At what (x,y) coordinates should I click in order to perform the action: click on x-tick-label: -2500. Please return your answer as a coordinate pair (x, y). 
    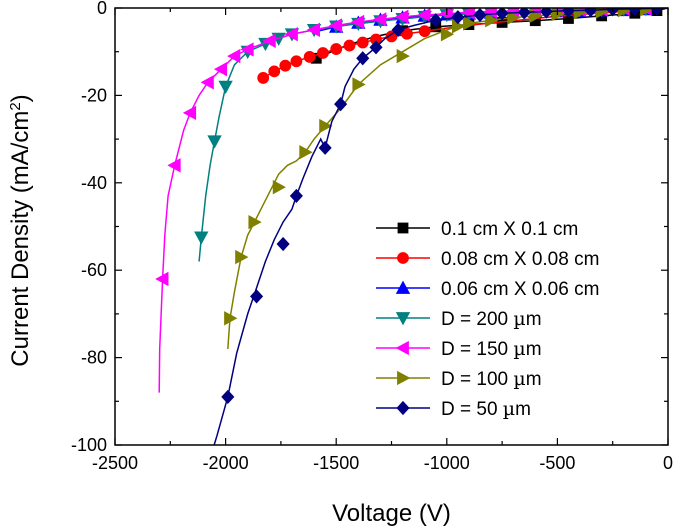
    Looking at the image, I should click on (115, 463).